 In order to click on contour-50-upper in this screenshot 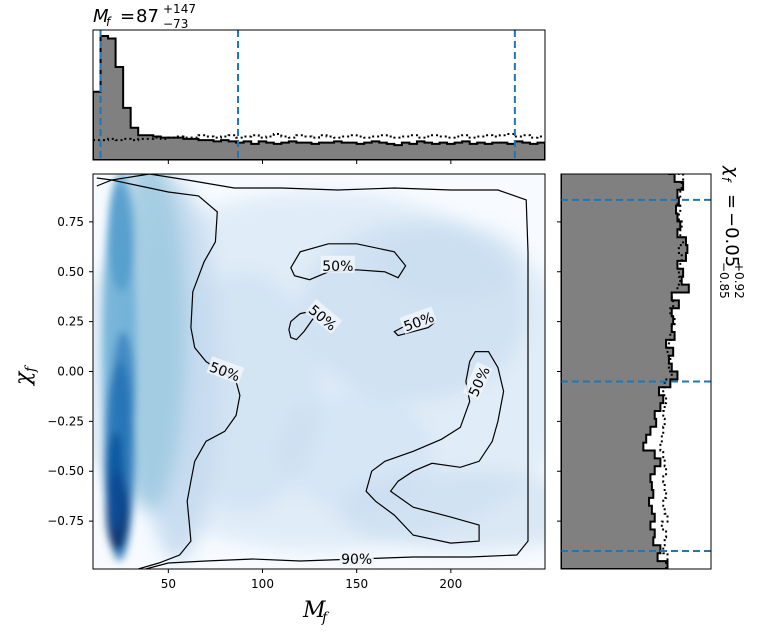, I will do `click(348, 262)`.